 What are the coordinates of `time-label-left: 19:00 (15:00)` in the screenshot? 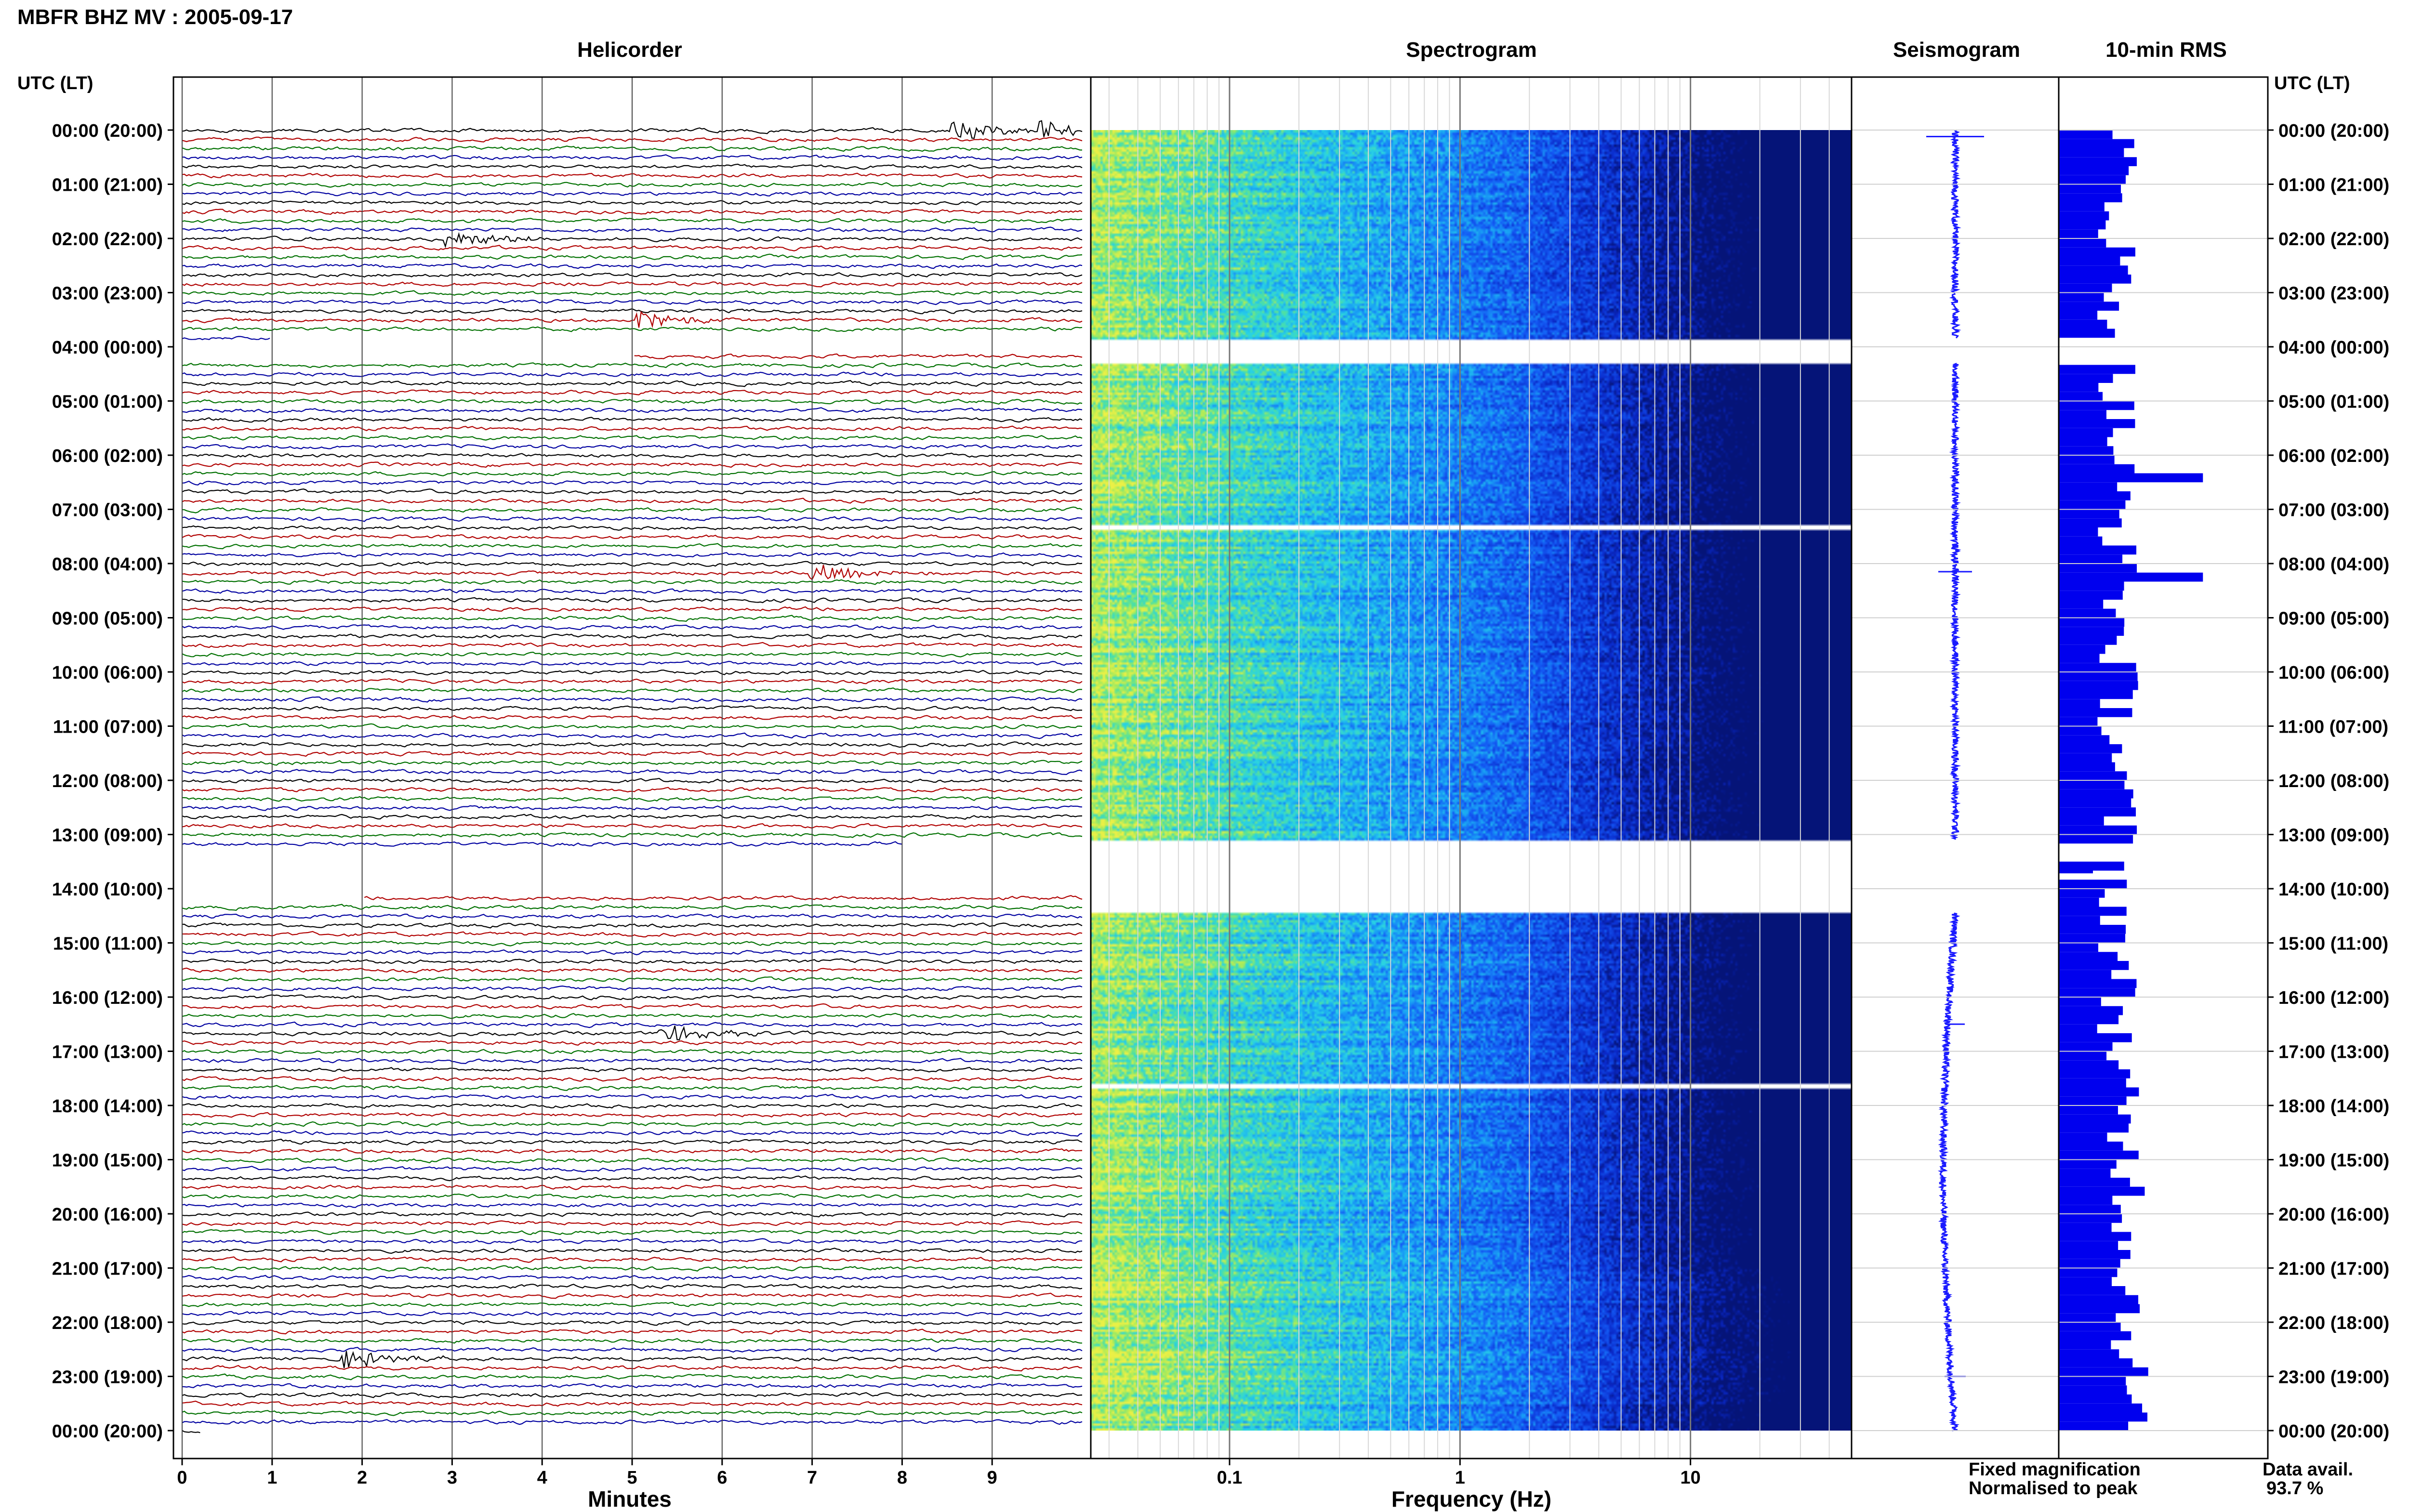 It's located at (107, 1161).